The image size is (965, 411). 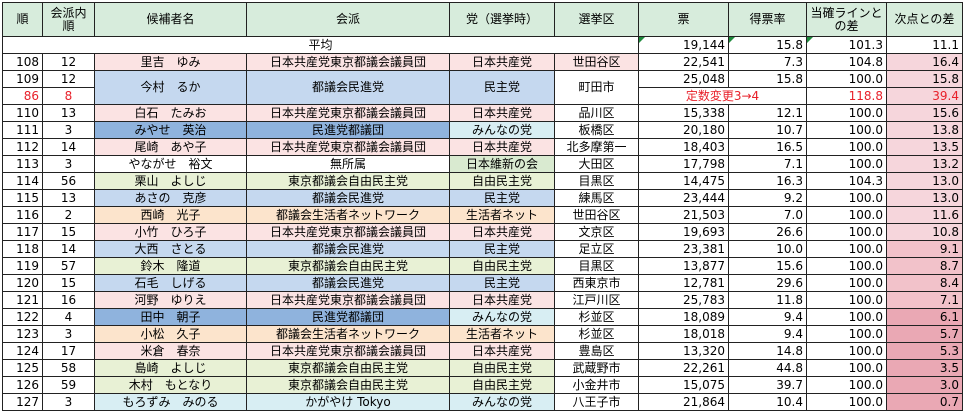 What do you see at coordinates (22, 215) in the screenshot?
I see `rank-cell: 116` at bounding box center [22, 215].